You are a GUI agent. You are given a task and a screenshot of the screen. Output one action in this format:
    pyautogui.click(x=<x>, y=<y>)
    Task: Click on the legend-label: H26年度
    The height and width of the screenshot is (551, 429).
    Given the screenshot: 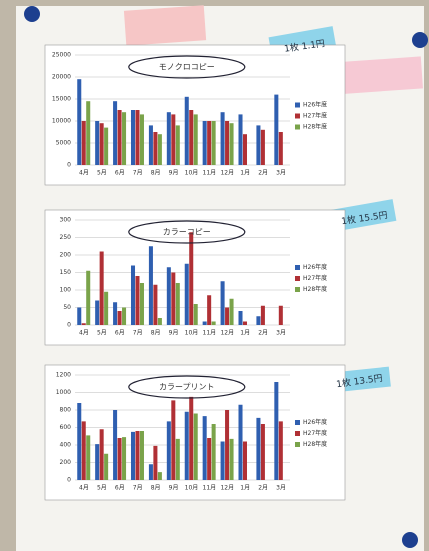 What is the action you would take?
    pyautogui.click(x=315, y=422)
    